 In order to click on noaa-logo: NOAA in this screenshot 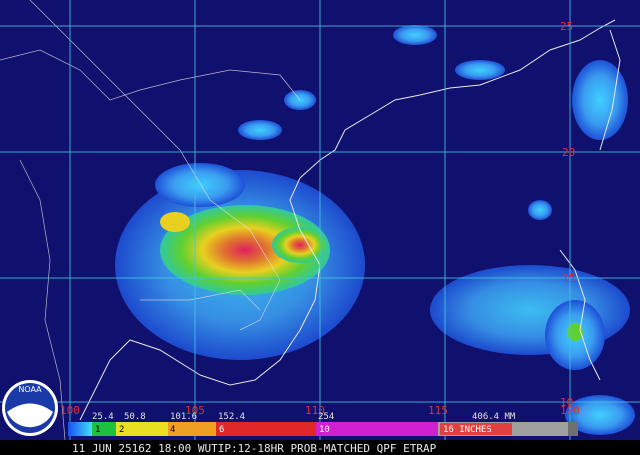, I will do `click(30, 408)`.